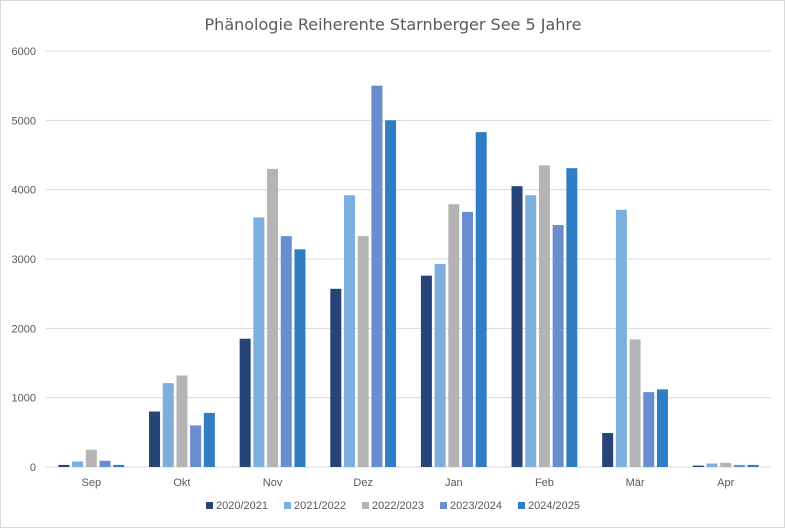 This screenshot has width=785, height=529. Describe the element at coordinates (24, 260) in the screenshot. I see `y-tick-label: 3000` at that location.